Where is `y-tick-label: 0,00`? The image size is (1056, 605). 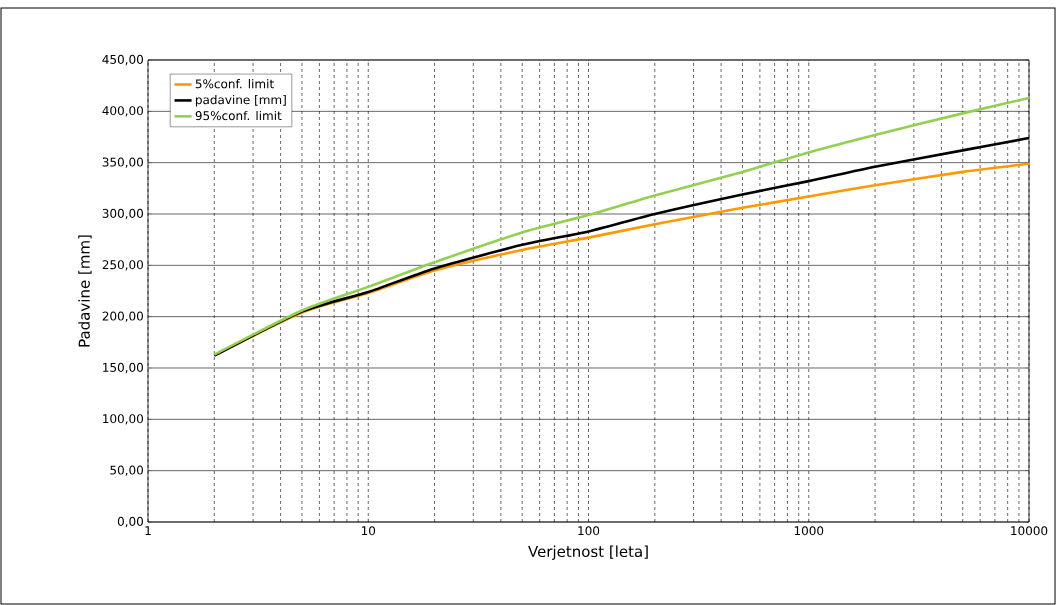 y-tick-label: 0,00 is located at coordinates (130, 522).